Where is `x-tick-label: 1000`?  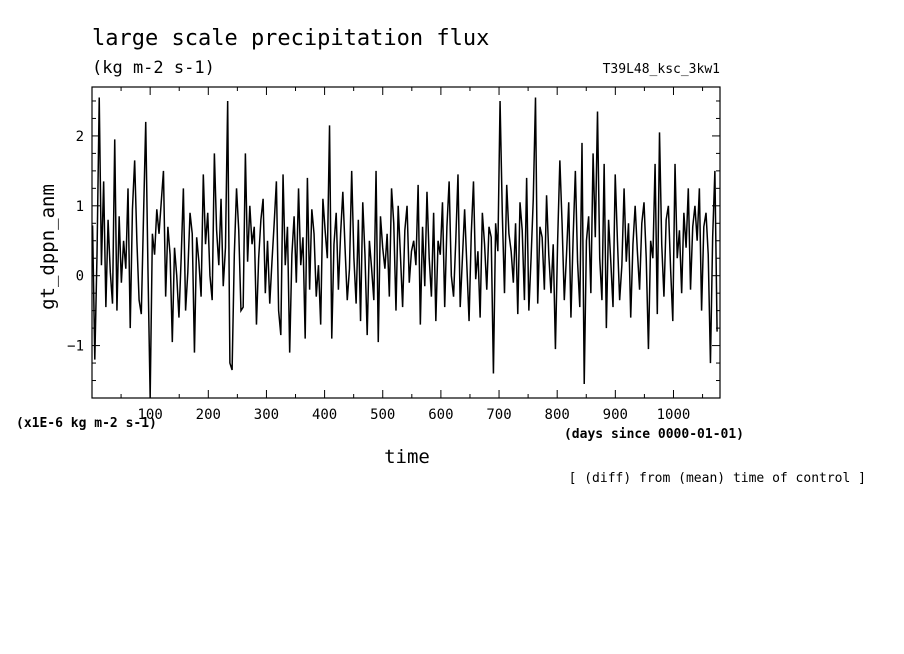
x-tick-label: 1000 is located at coordinates (674, 415).